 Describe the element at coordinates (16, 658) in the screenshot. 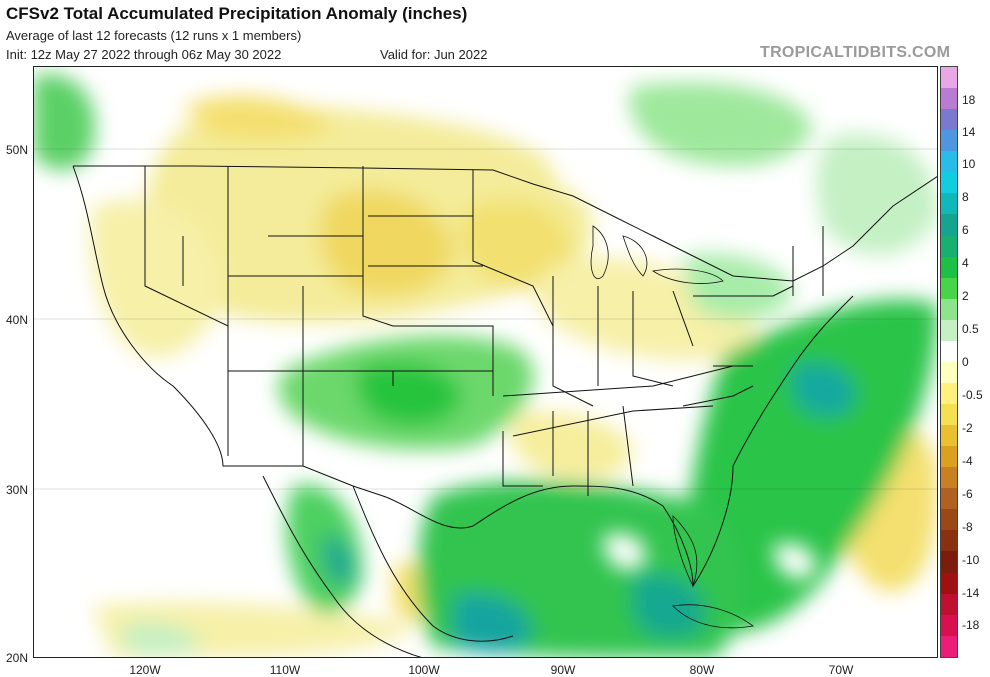

I see `lat-label-20n: 20N` at that location.